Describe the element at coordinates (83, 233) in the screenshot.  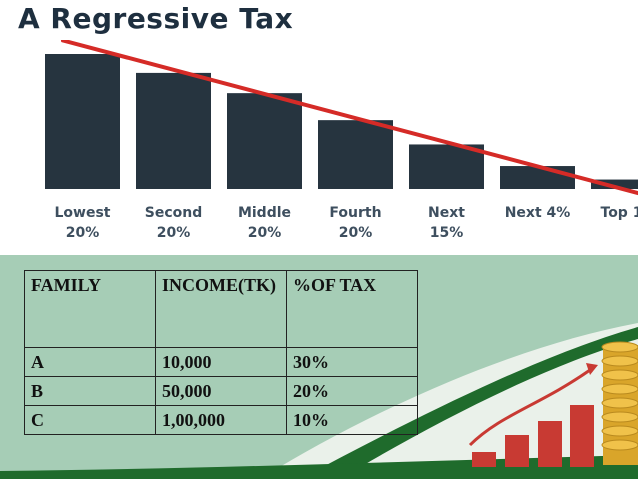
I see `category-label-0-1: 20%` at that location.